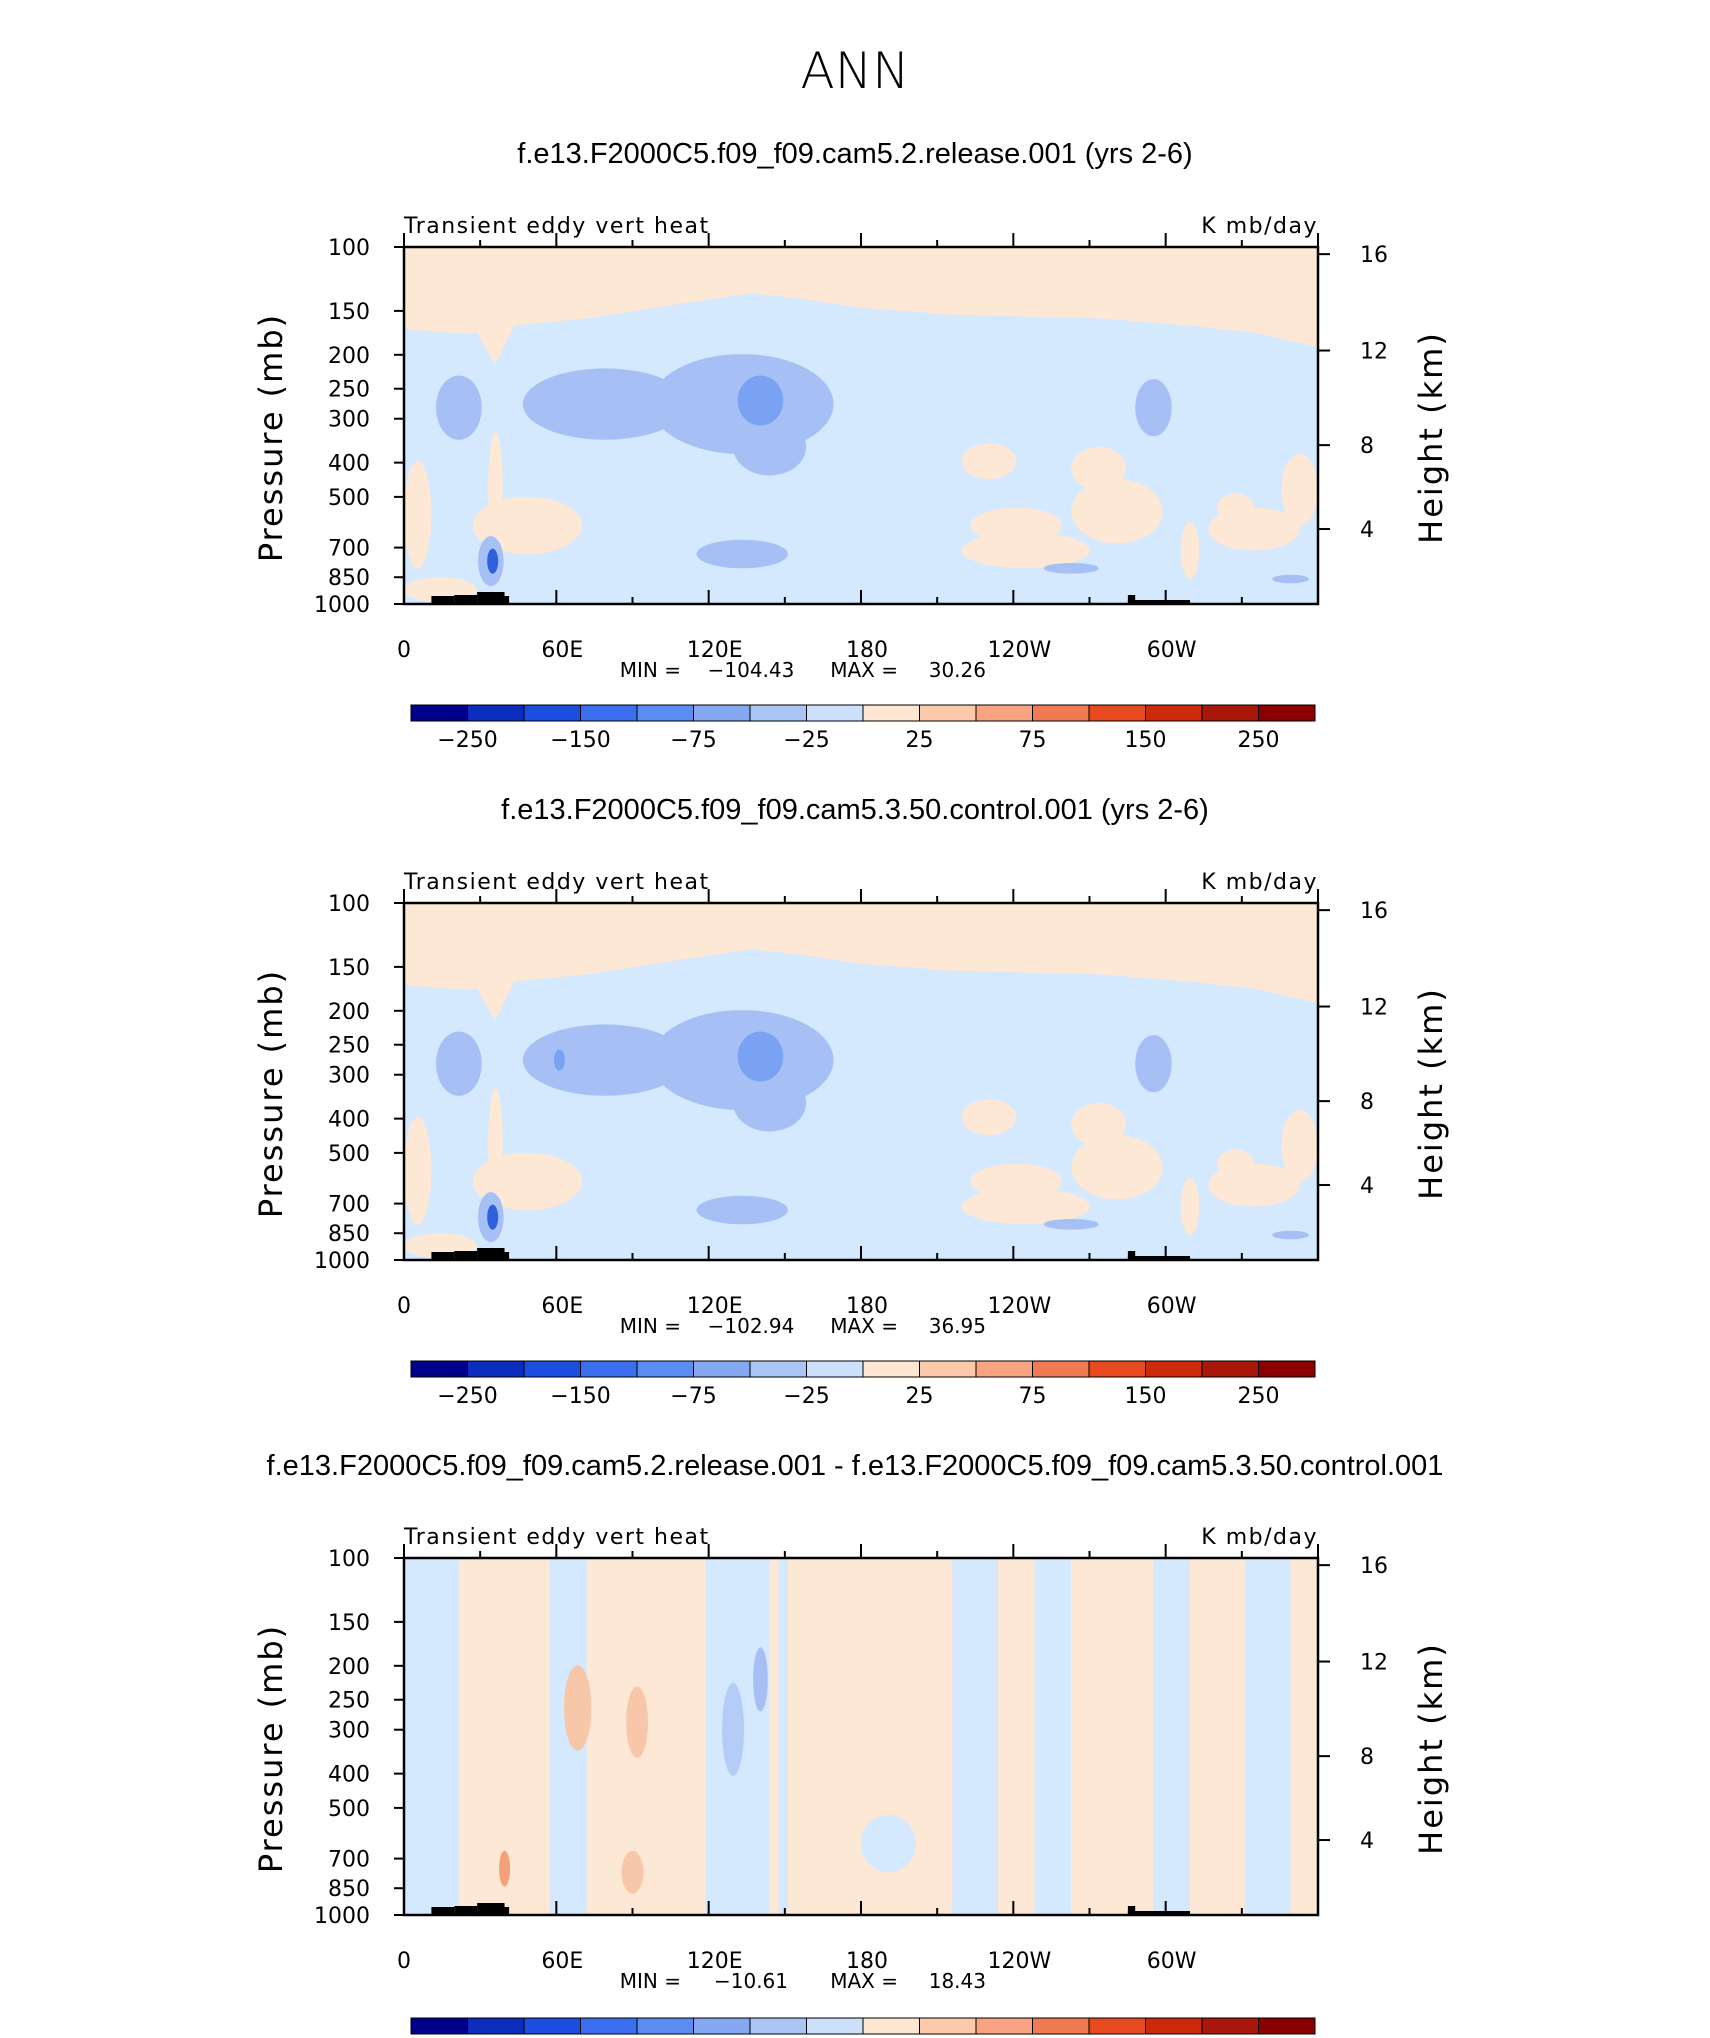 Image resolution: width=1710 pixels, height=2038 pixels. What do you see at coordinates (957, 1981) in the screenshot?
I see `max-value: 18.43` at bounding box center [957, 1981].